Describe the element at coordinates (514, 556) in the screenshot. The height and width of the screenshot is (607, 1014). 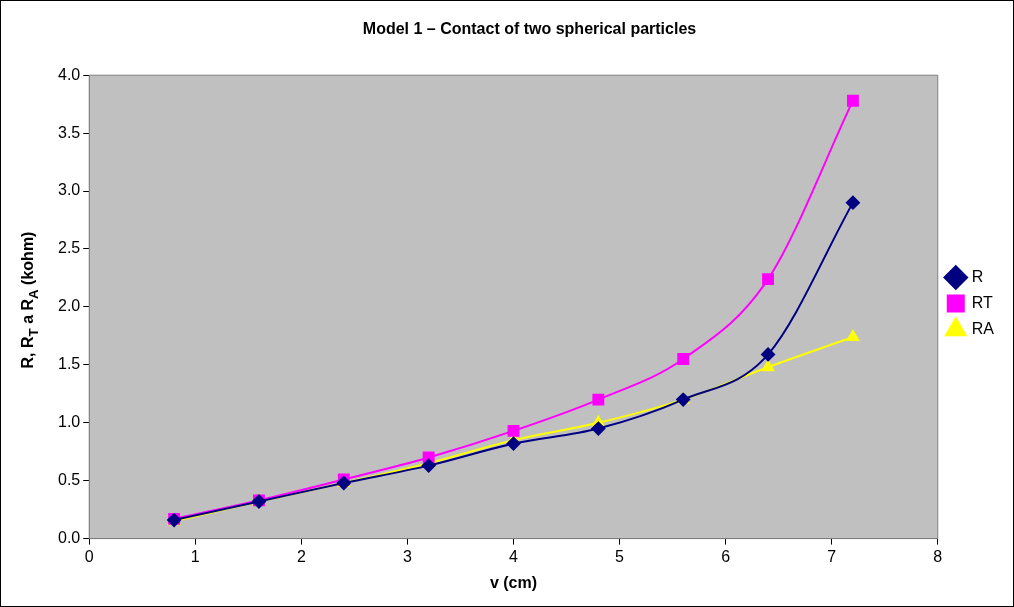
I see `x-tick-label: 4` at that location.